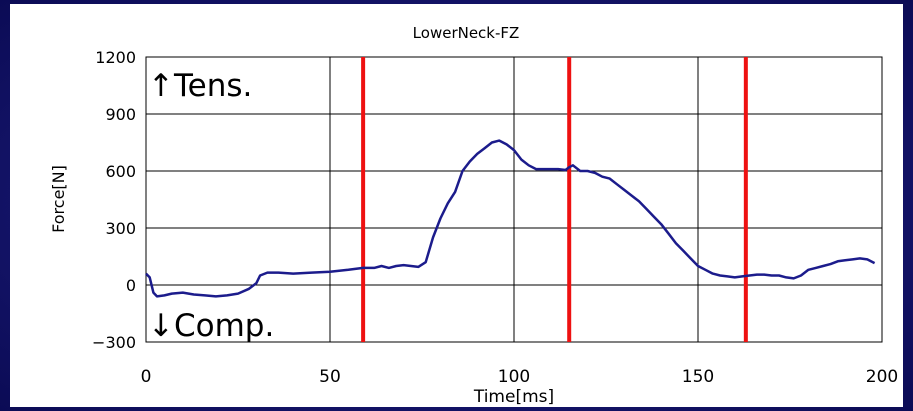  What do you see at coordinates (115, 57) in the screenshot?
I see `y-tick-label-5: 1200` at bounding box center [115, 57].